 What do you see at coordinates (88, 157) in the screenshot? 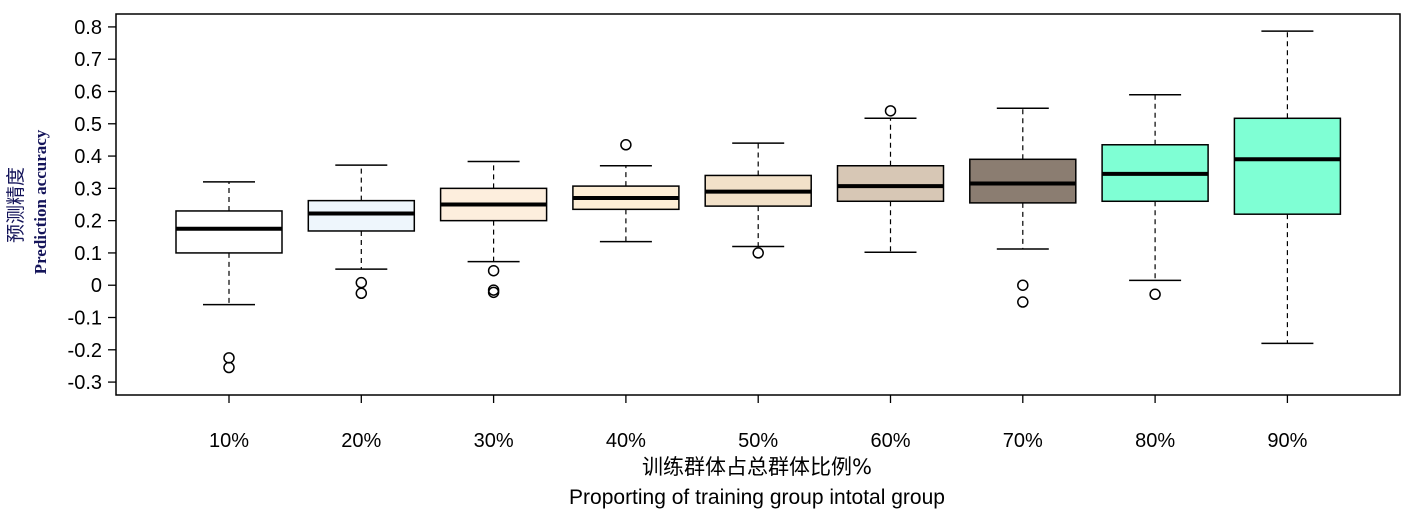
I see `y-tick-label: 0.4` at bounding box center [88, 157].